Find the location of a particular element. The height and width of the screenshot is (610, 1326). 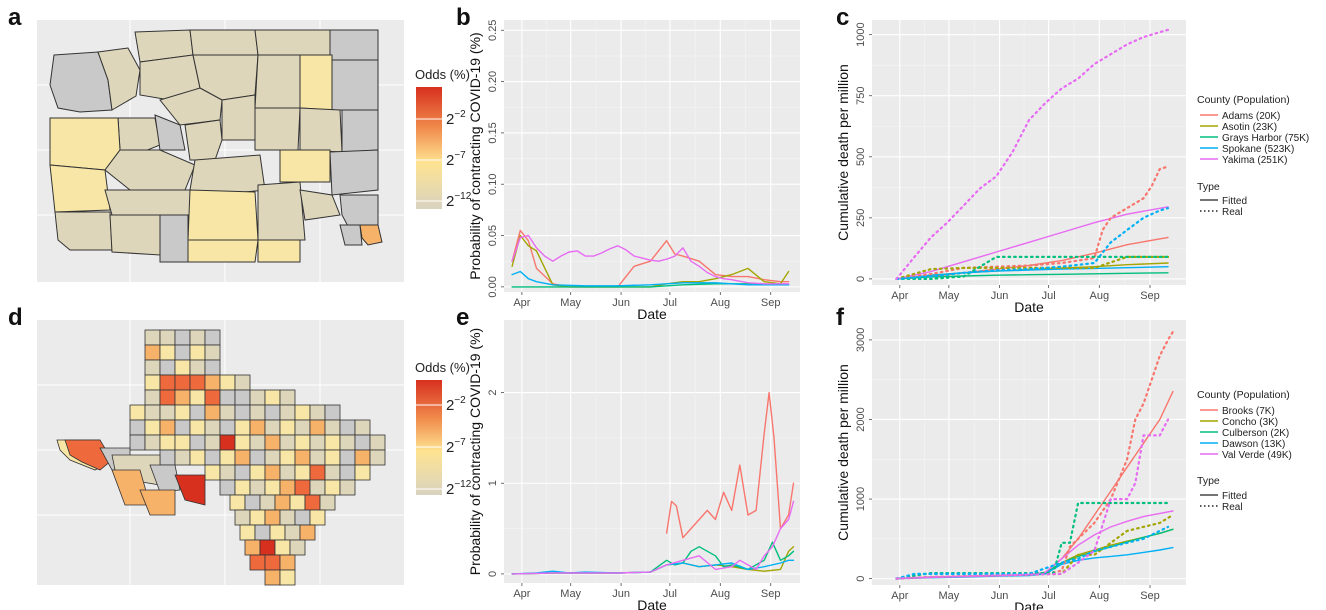

series-line-grays-harbor-fitted is located at coordinates (1032, 276).